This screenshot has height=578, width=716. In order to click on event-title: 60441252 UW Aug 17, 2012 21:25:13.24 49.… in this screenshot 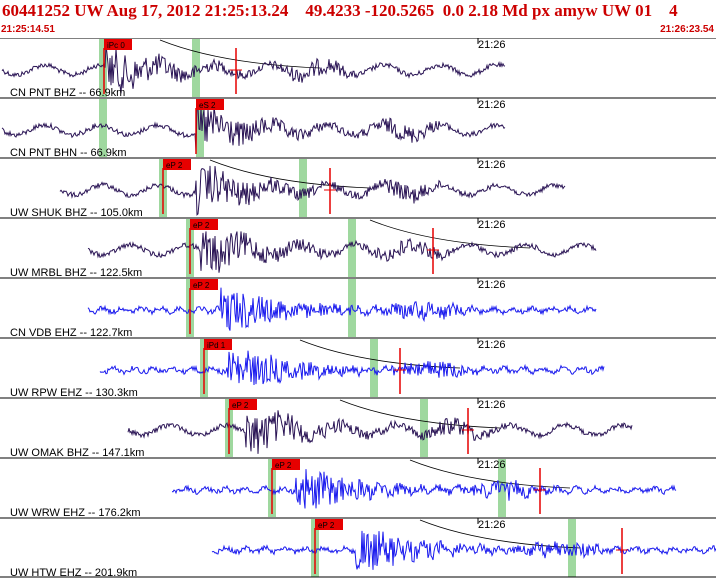, I will do `click(340, 10)`.